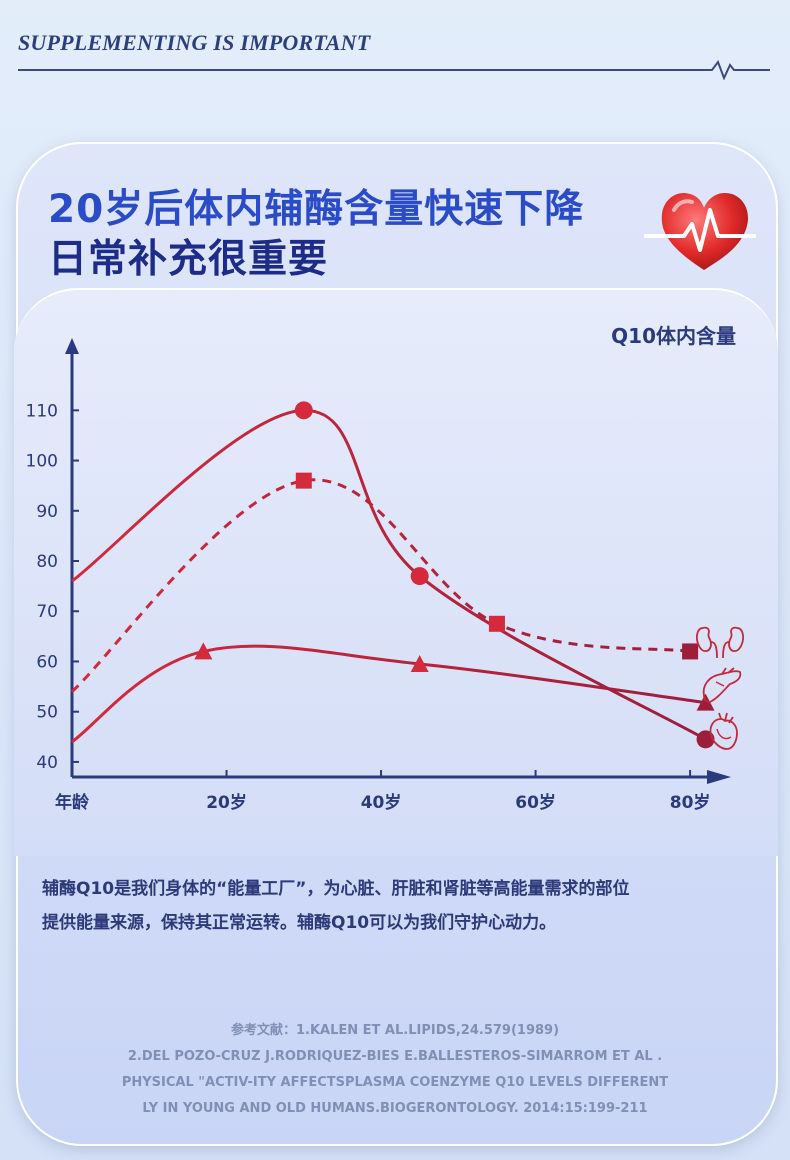 The image size is (790, 1160). Describe the element at coordinates (700, 231) in the screenshot. I see `heart-pulse-icon` at that location.